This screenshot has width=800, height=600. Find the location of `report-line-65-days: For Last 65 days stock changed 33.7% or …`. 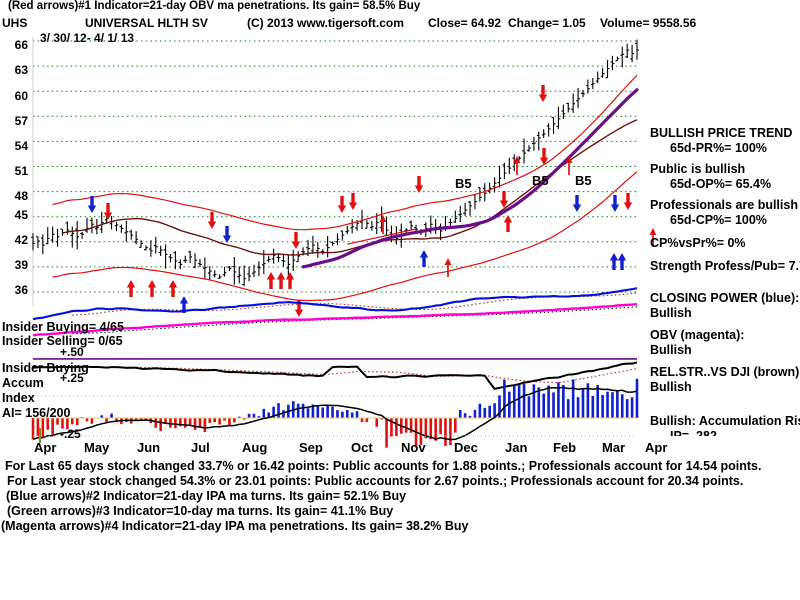

report-line-65-days: For Last 65 days stock changed 33.7% or … is located at coordinates (383, 466).